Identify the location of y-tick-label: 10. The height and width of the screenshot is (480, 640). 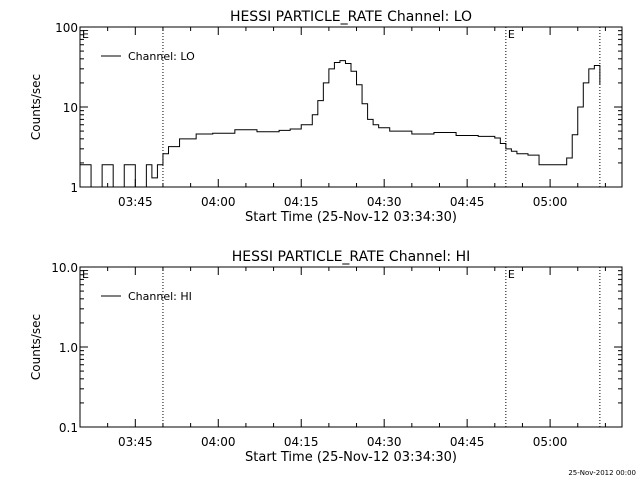
(70, 108).